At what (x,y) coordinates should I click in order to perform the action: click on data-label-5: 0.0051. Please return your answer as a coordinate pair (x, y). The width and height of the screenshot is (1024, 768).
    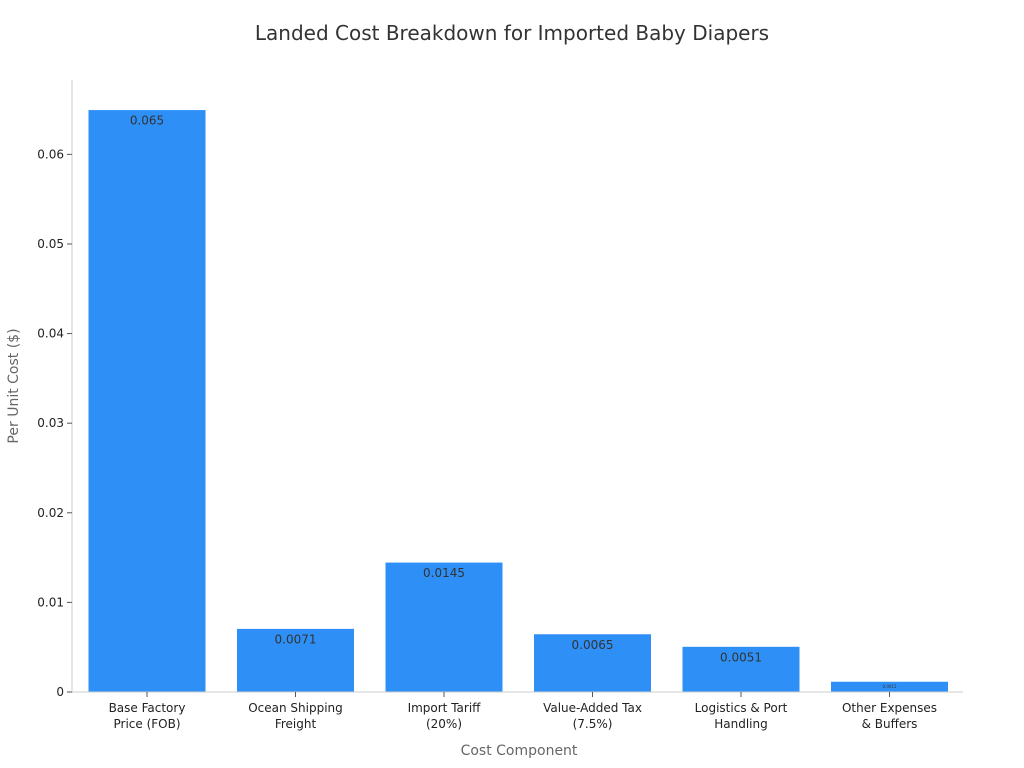
    Looking at the image, I should click on (741, 657).